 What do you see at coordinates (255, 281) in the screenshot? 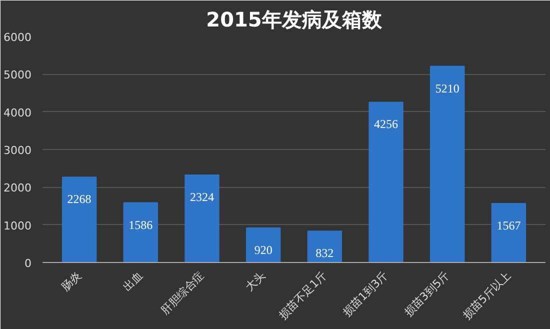
I see `x-tick-label: 大头` at bounding box center [255, 281].